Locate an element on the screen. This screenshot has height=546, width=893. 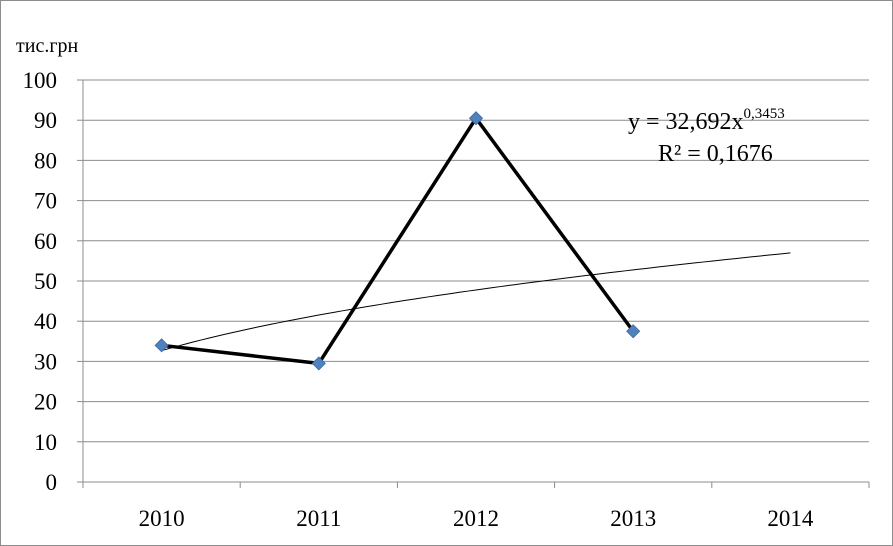
x-tick-label: 2011 is located at coordinates (318, 518).